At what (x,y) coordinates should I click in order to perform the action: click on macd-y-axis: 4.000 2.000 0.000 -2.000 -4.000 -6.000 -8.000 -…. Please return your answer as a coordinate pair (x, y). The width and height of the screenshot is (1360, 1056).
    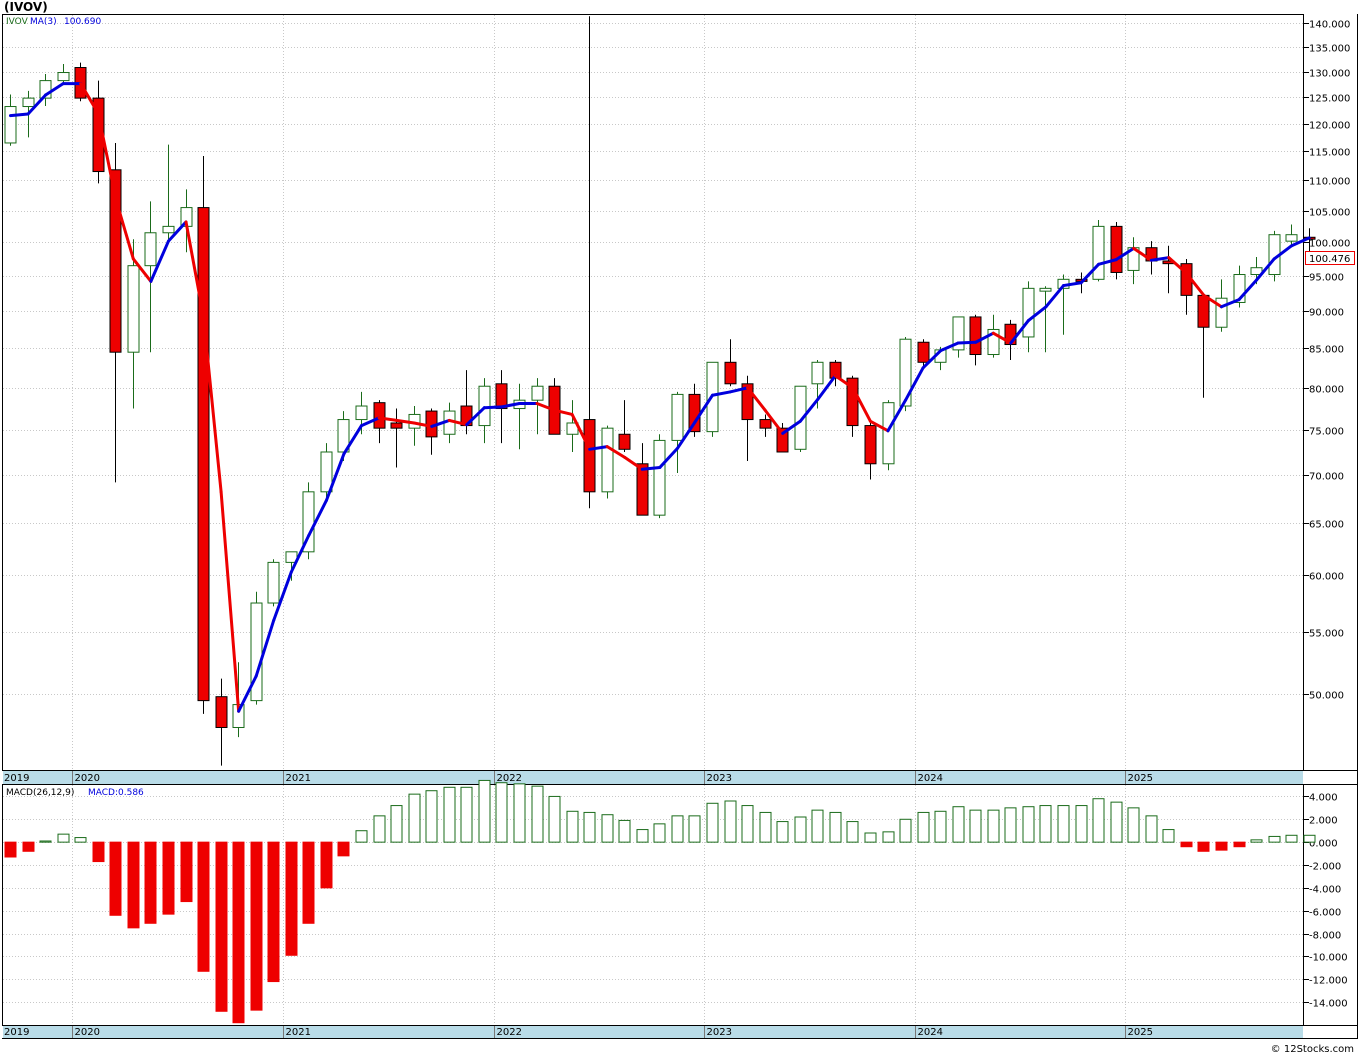
    Looking at the image, I should click on (1326, 901).